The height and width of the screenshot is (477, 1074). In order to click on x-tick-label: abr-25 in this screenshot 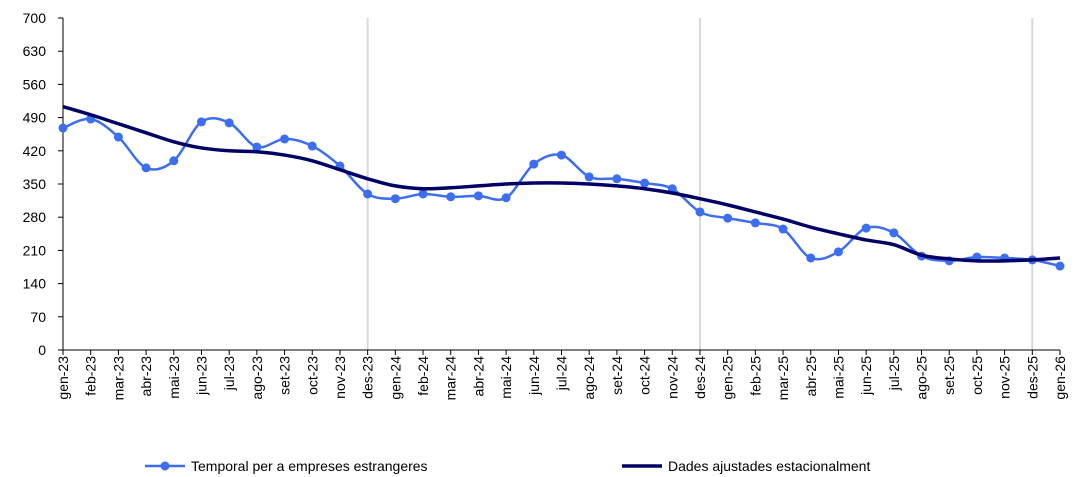, I will do `click(811, 376)`.